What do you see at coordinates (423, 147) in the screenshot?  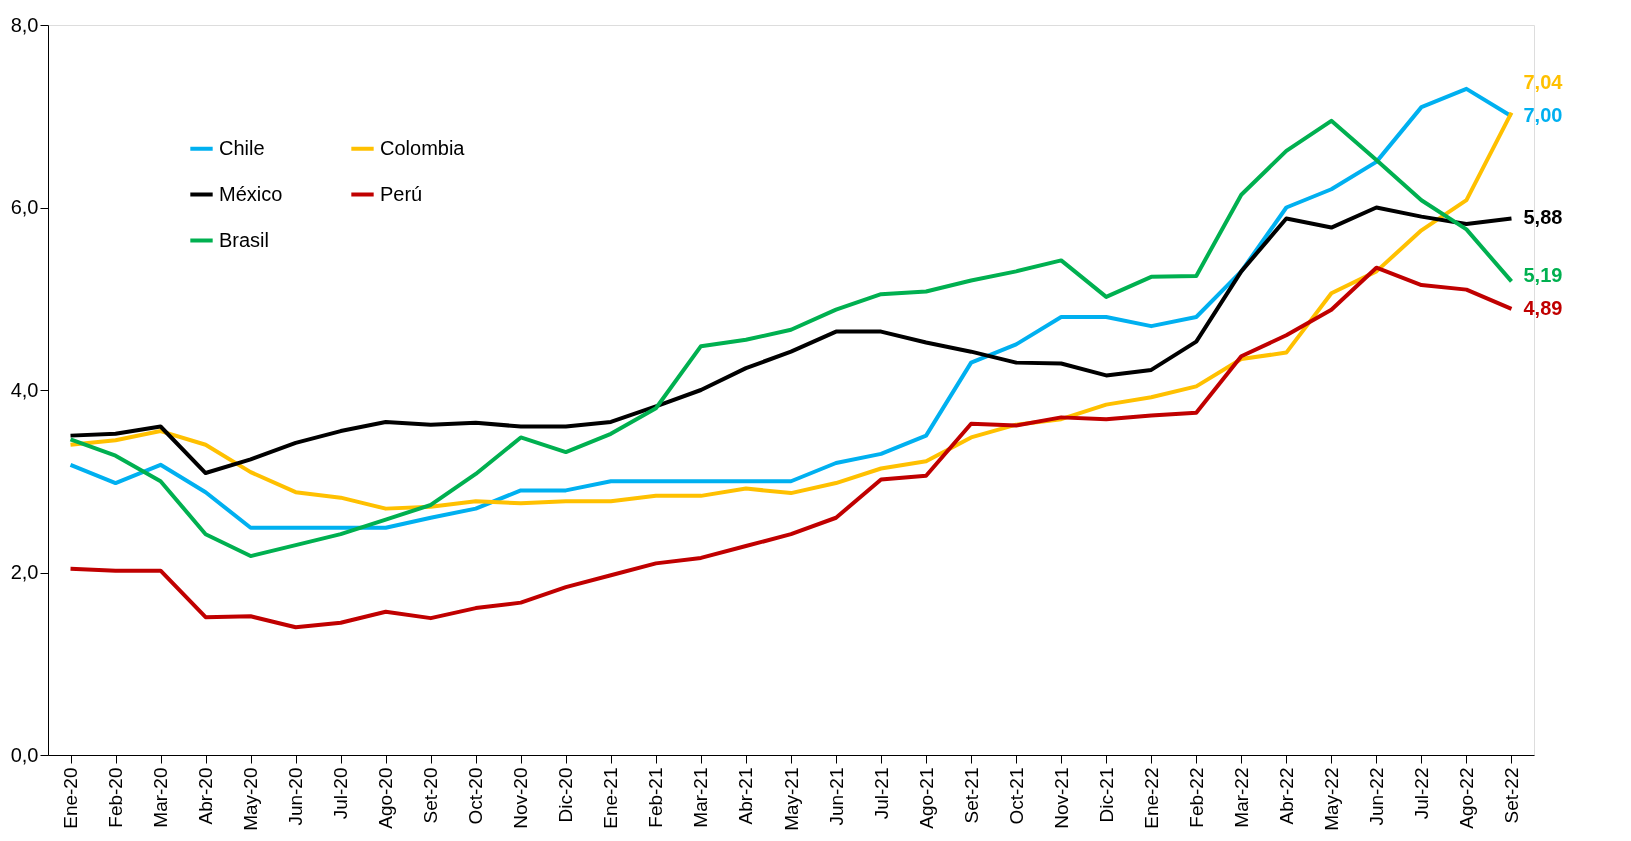 I see `legend-label: Colombia` at bounding box center [423, 147].